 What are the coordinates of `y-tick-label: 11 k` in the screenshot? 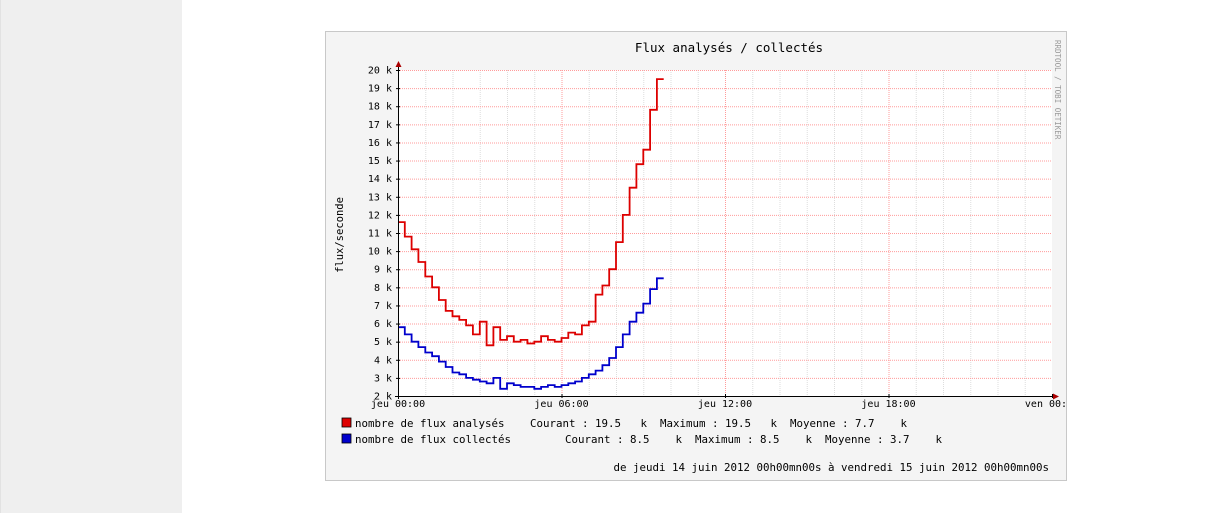 It's located at (380, 234).